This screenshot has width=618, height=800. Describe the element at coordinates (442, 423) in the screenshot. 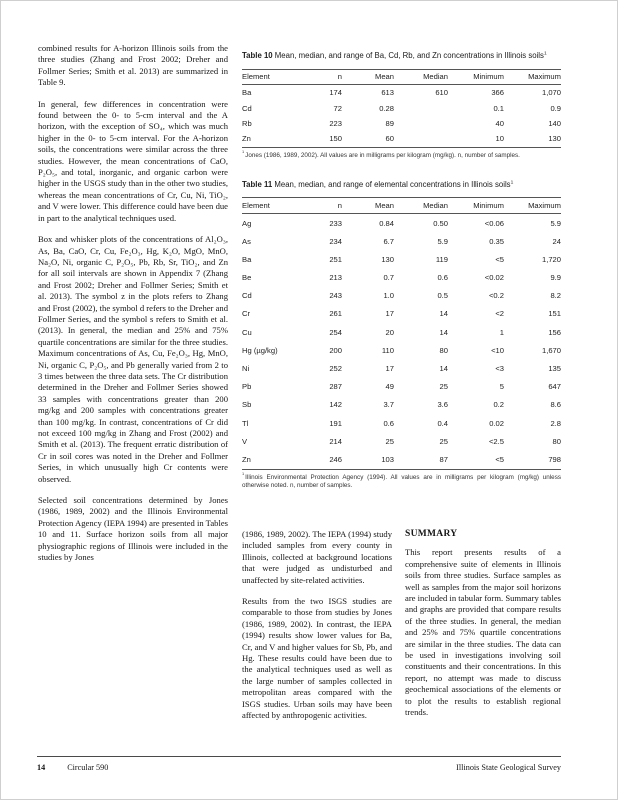

I see `median-cell: 0.4` at that location.